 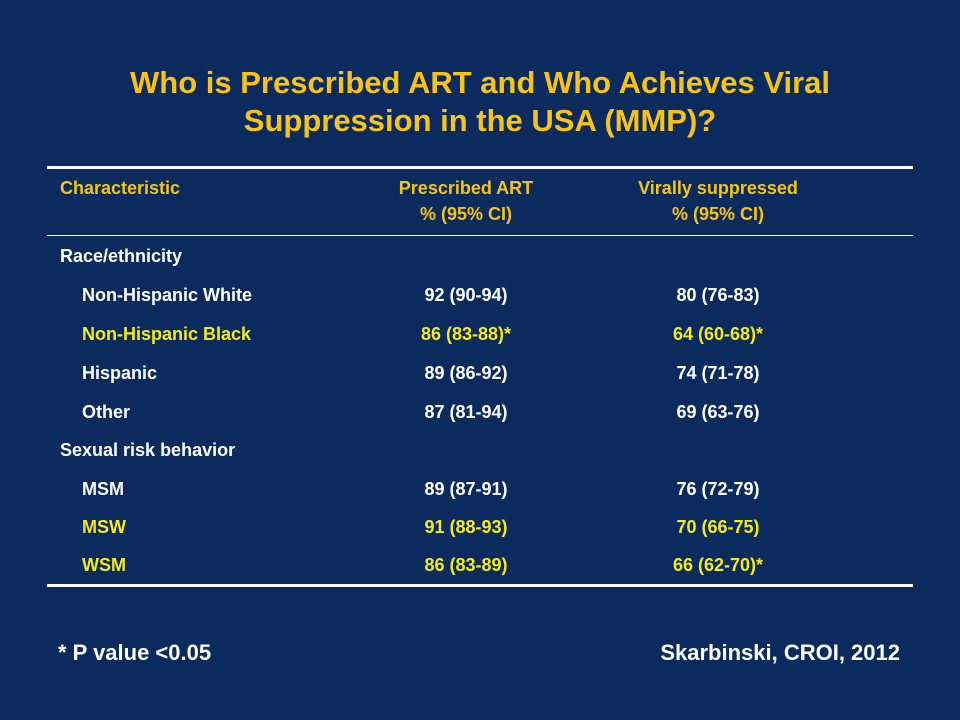 I want to click on header-characteristic: Characteristic, so click(x=120, y=188).